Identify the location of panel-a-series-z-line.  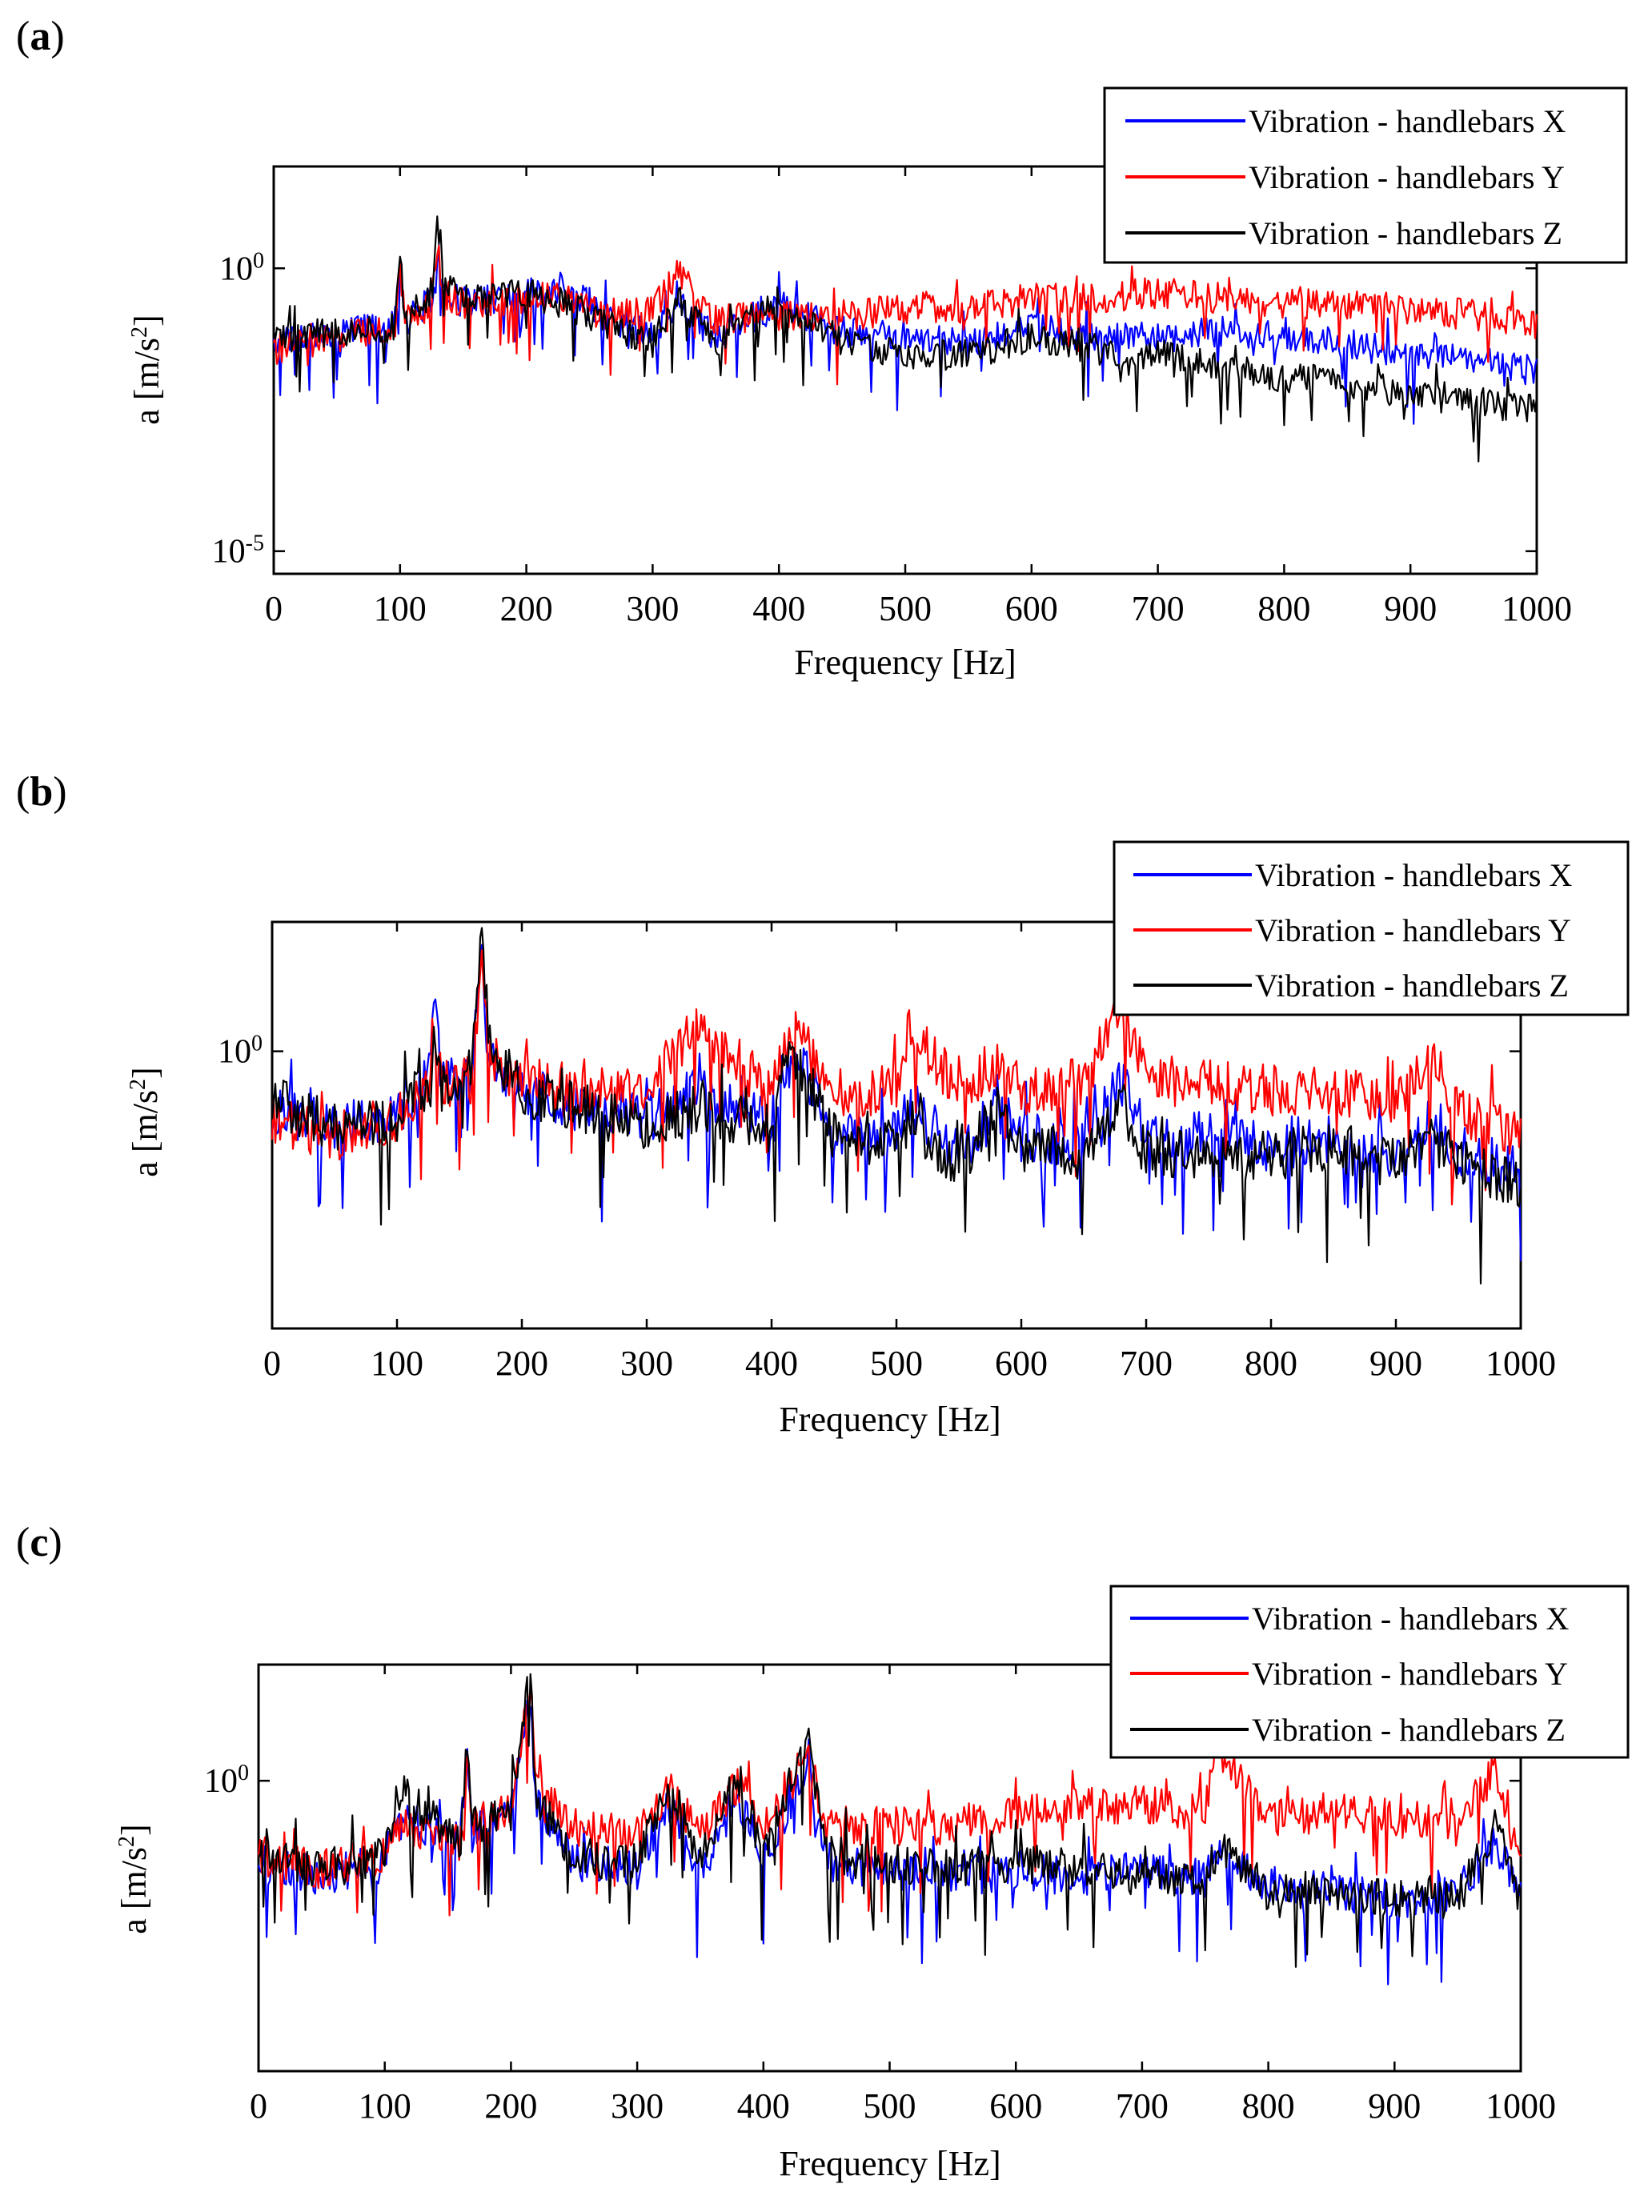
(905, 339).